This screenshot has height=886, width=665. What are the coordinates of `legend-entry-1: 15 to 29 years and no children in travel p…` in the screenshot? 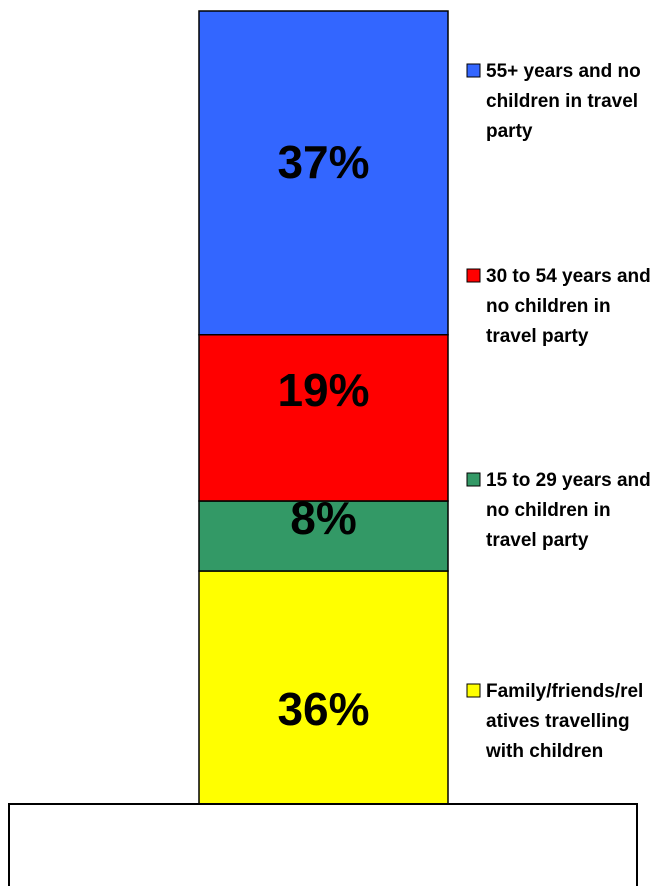 It's located at (558, 510).